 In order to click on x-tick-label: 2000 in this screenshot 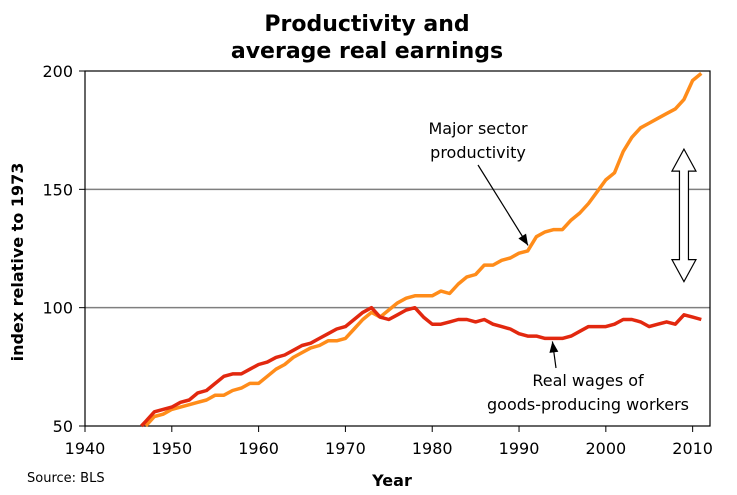, I will do `click(605, 448)`.